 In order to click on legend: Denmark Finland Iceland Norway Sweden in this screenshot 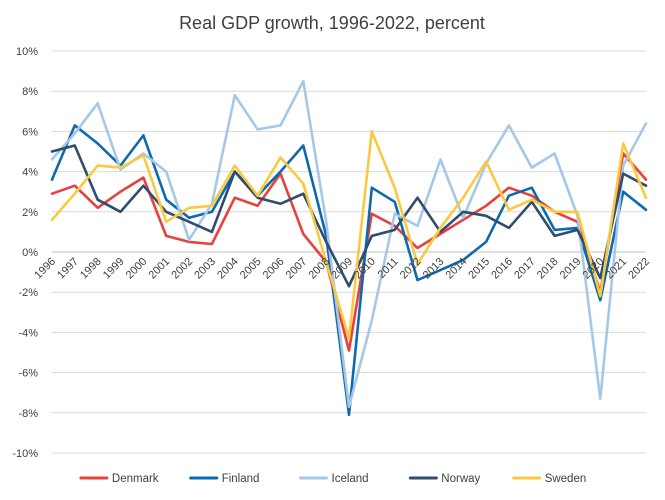, I will do `click(333, 479)`.